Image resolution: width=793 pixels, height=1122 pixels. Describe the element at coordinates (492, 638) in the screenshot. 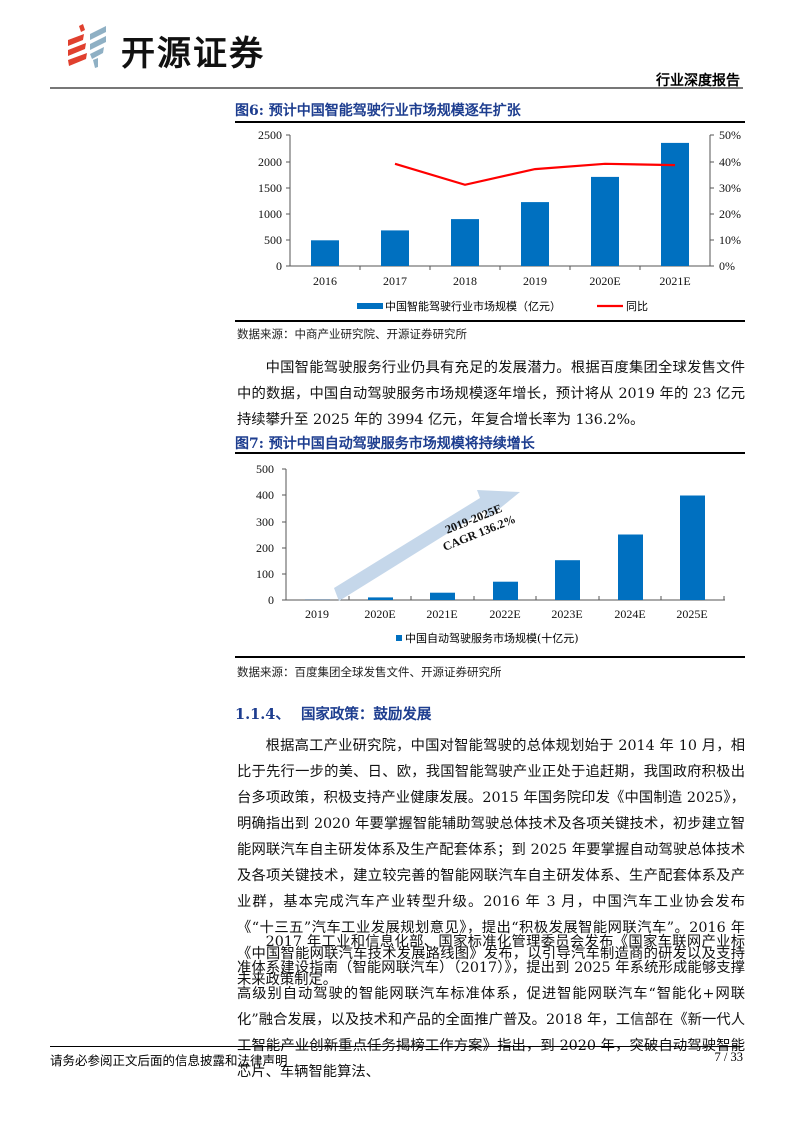

I see `figure7-legend-label: 中国自动驾驶服务市场规模(十亿元)` at that location.